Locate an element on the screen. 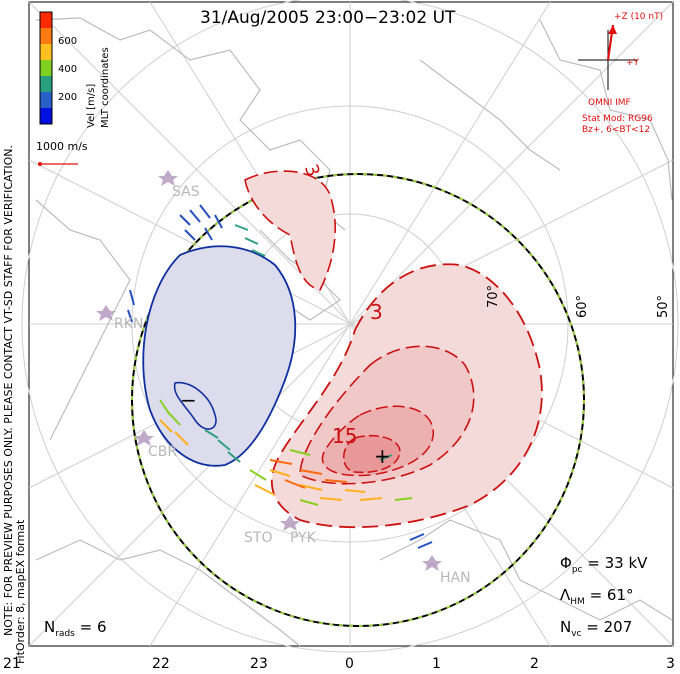 The width and height of the screenshot is (680, 674). mlt-label-21: 21 is located at coordinates (12, 664).